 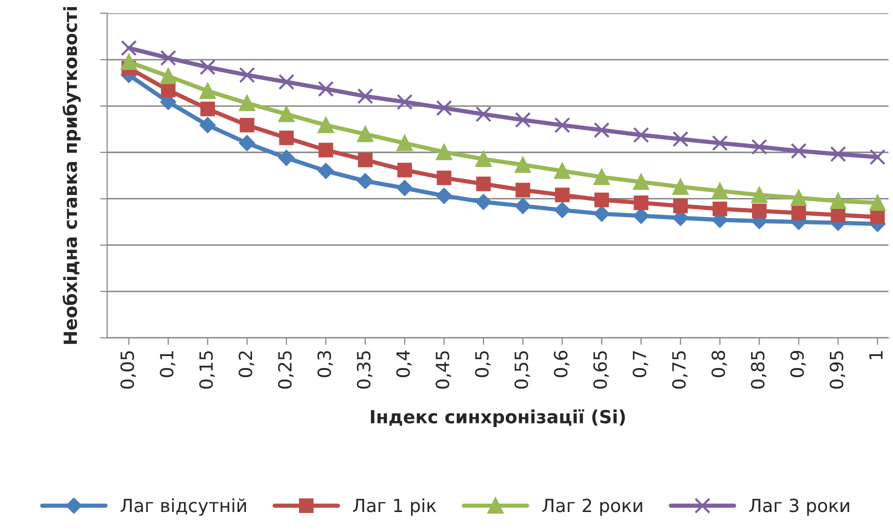 I want to click on x-tick-label: 0,9, so click(x=798, y=364).